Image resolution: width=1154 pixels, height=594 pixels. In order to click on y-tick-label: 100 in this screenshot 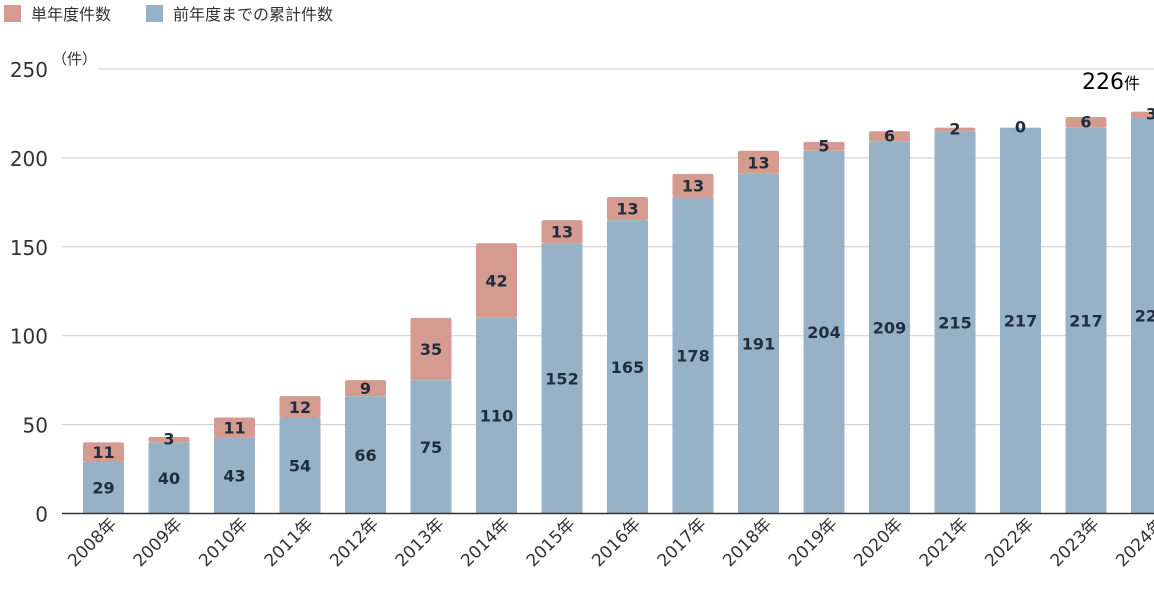, I will do `click(29, 337)`.